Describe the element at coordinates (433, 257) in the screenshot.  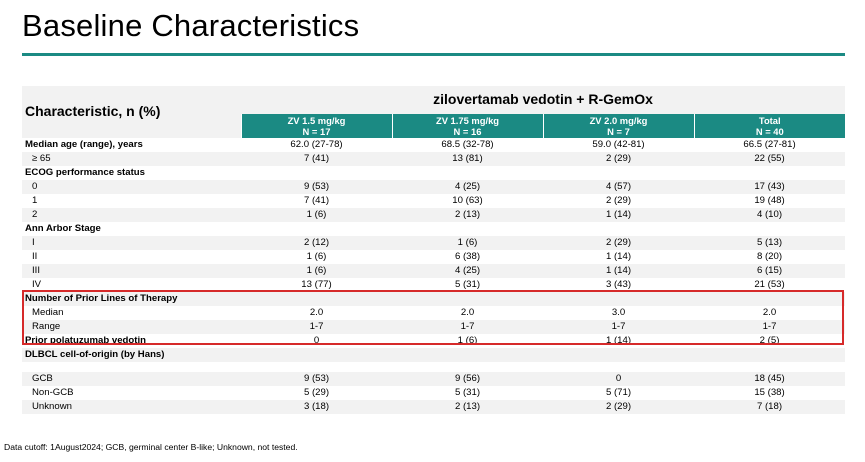
I see `table-row: II 1 (6) 6 (38) 1 (14) 8 (20)` at that location.